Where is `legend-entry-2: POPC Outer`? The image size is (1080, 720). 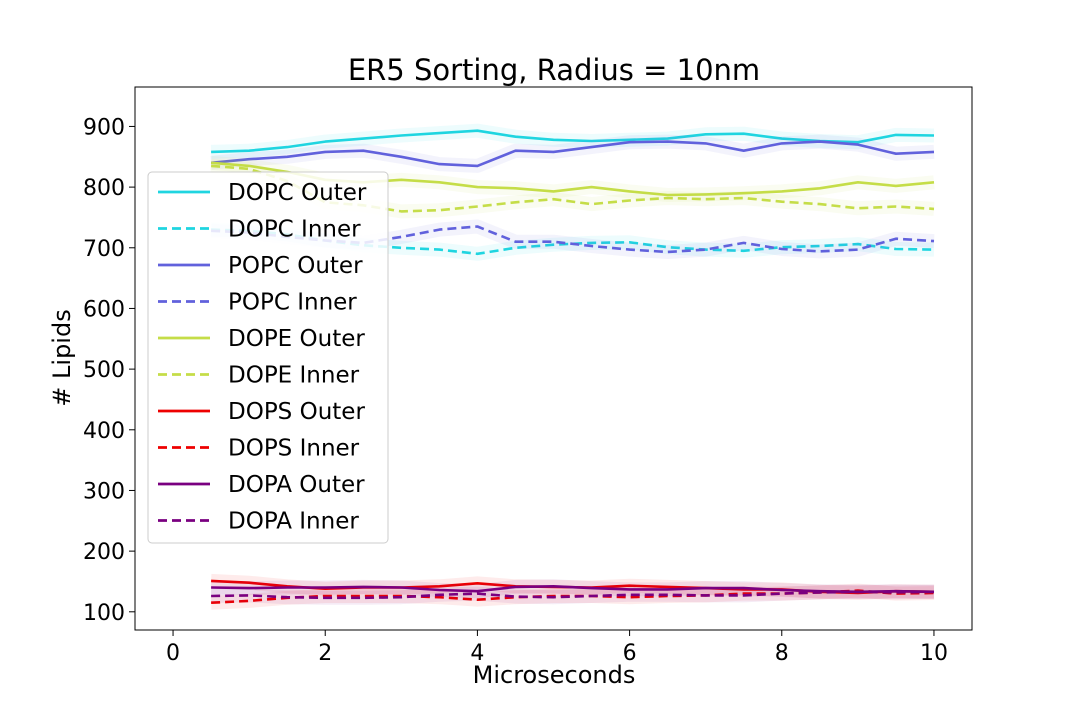
legend-entry-2: POPC Outer is located at coordinates (295, 266).